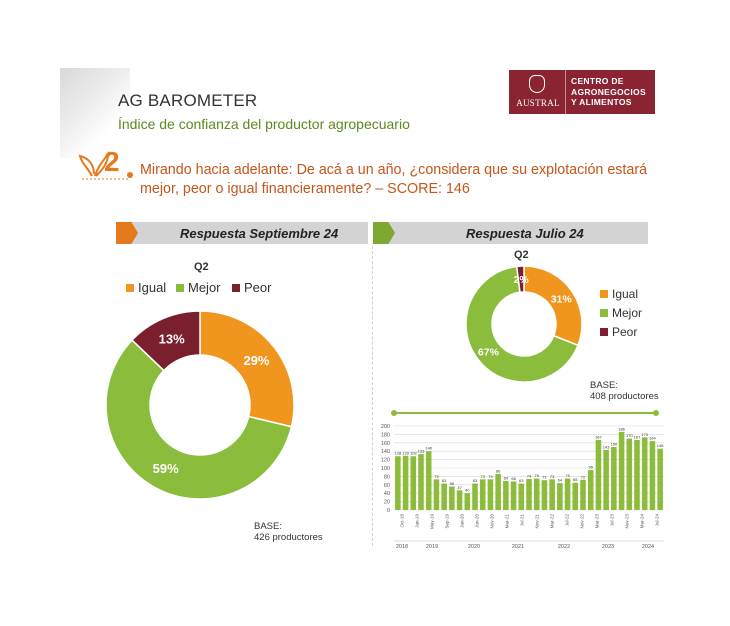  Describe the element at coordinates (127, 233) in the screenshot. I see `arrow-left-icon` at that location.